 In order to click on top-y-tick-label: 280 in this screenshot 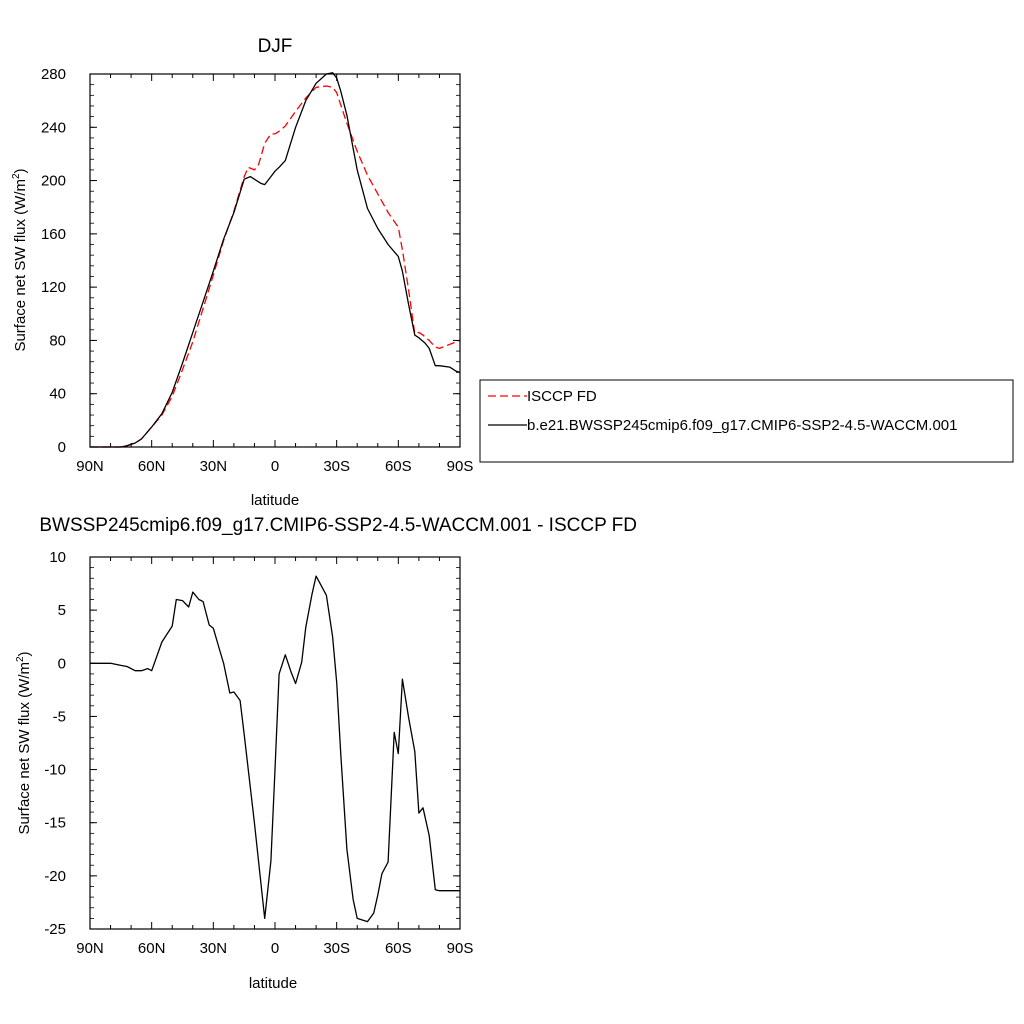, I will do `click(53, 74)`.